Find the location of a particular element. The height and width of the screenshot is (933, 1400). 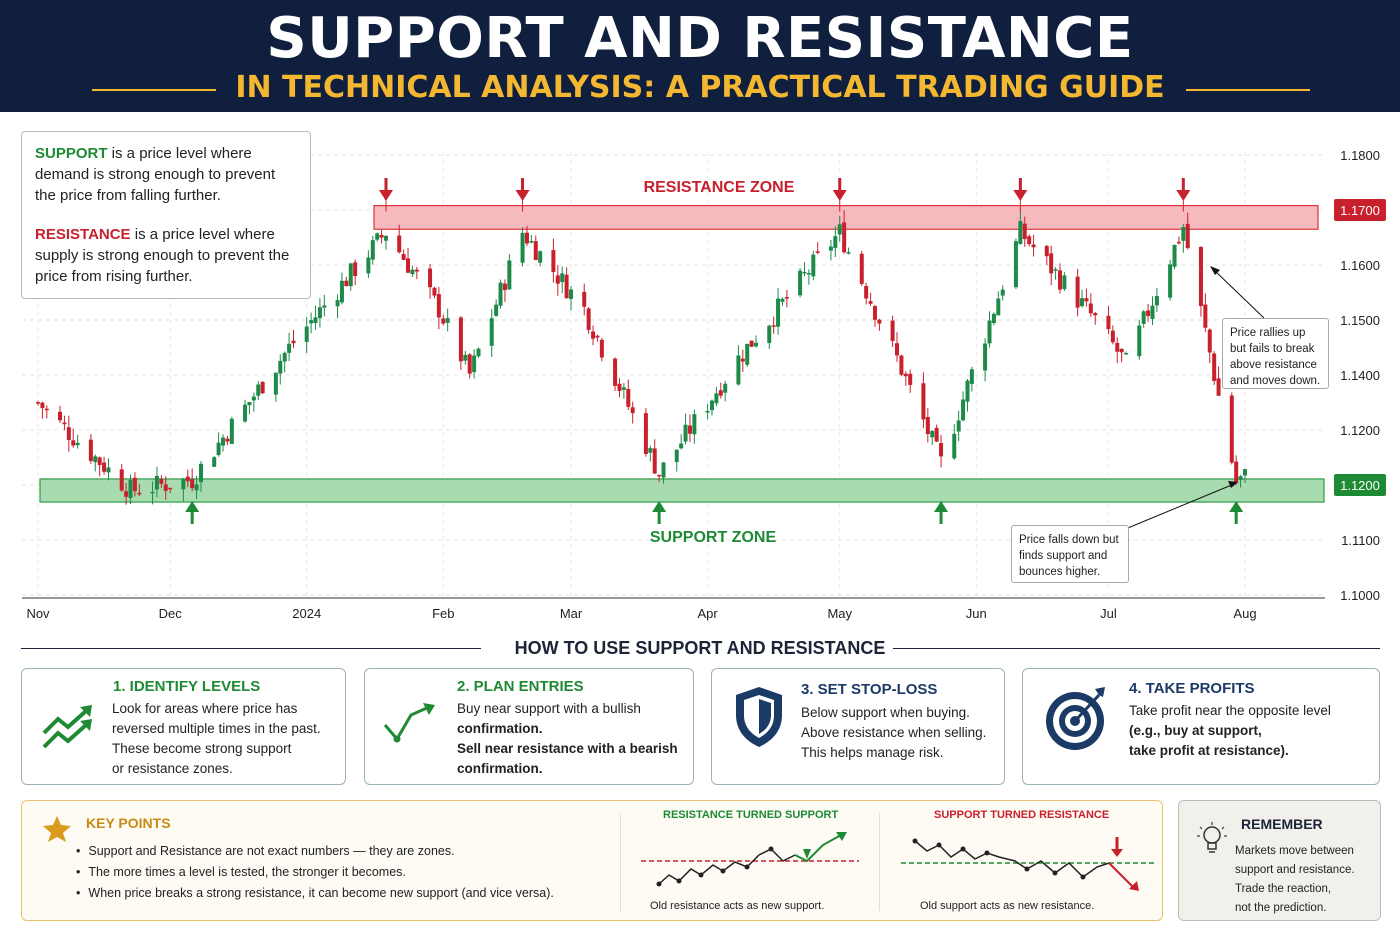

x-tick-label: 2024 is located at coordinates (306, 613).